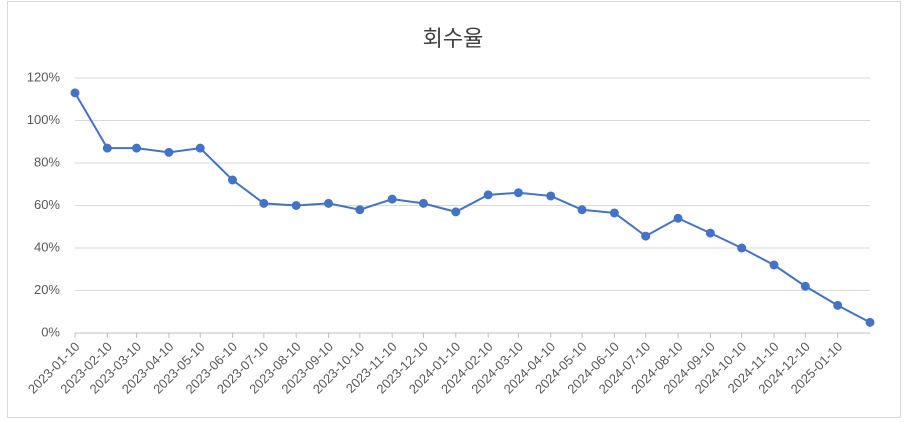 This screenshot has height=422, width=907. What do you see at coordinates (47, 246) in the screenshot?
I see `y-tick-label: 40%` at bounding box center [47, 246].